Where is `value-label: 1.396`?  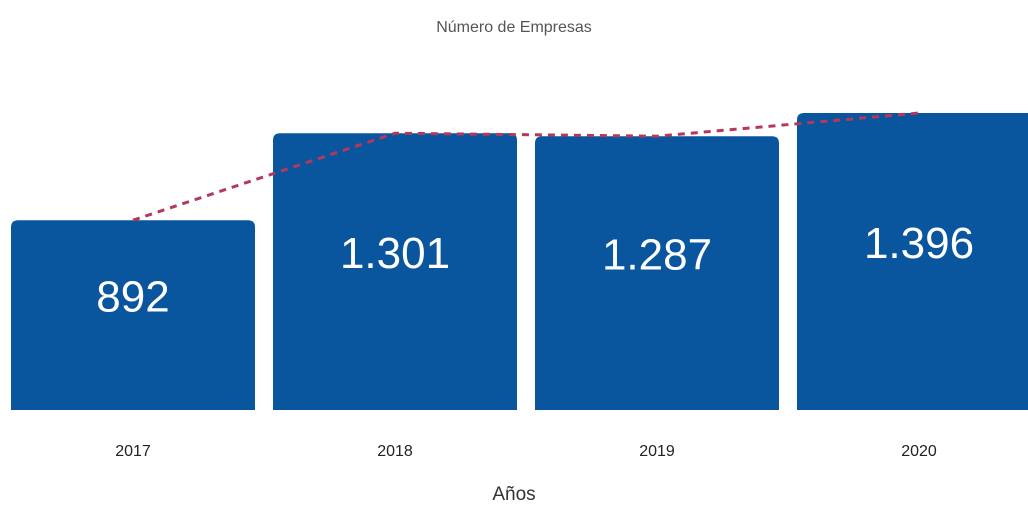 value-label: 1.396 is located at coordinates (919, 243).